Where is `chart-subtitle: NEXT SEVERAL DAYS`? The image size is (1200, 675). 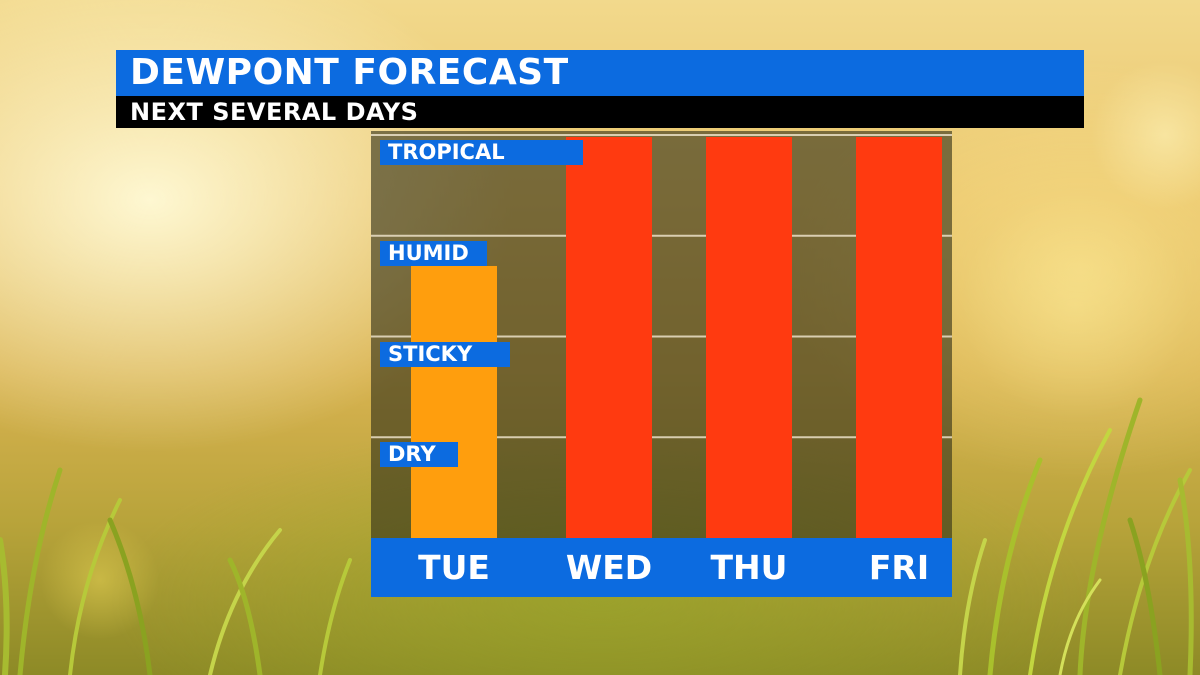 chart-subtitle: NEXT SEVERAL DAYS is located at coordinates (600, 112).